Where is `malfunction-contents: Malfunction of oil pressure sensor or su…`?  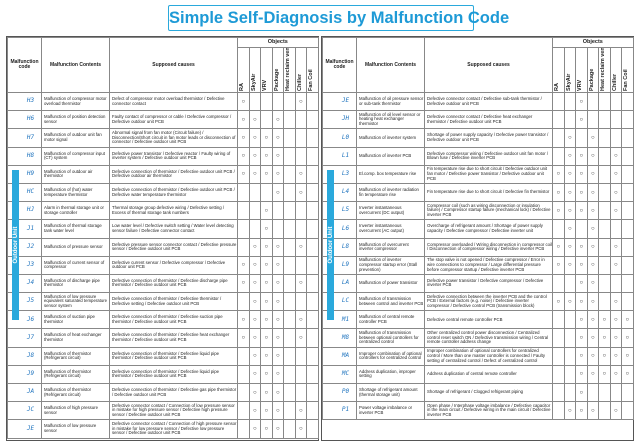
malfunction-contents: Malfunction of oil pressure sensor or su… is located at coordinates (390, 101).